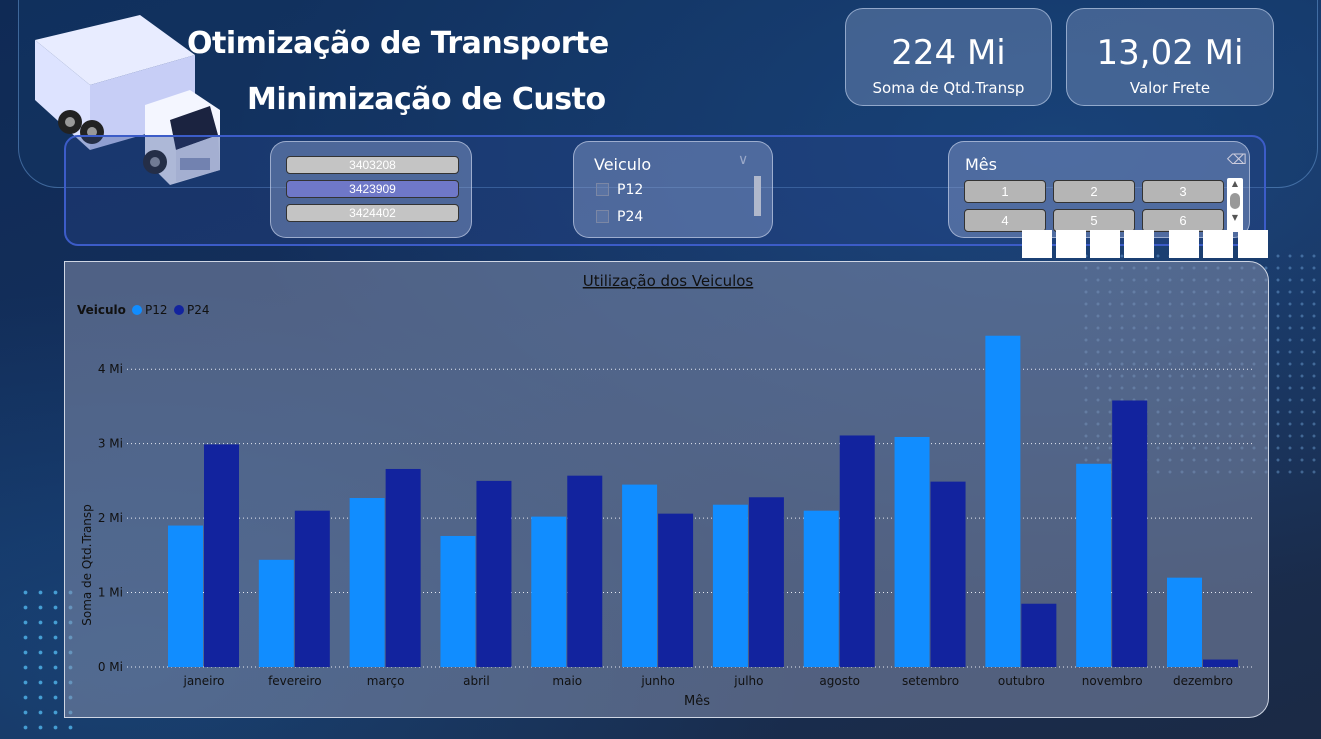 The width and height of the screenshot is (1321, 739). What do you see at coordinates (1130, 533) in the screenshot?
I see `bar-p24-novembro` at bounding box center [1130, 533].